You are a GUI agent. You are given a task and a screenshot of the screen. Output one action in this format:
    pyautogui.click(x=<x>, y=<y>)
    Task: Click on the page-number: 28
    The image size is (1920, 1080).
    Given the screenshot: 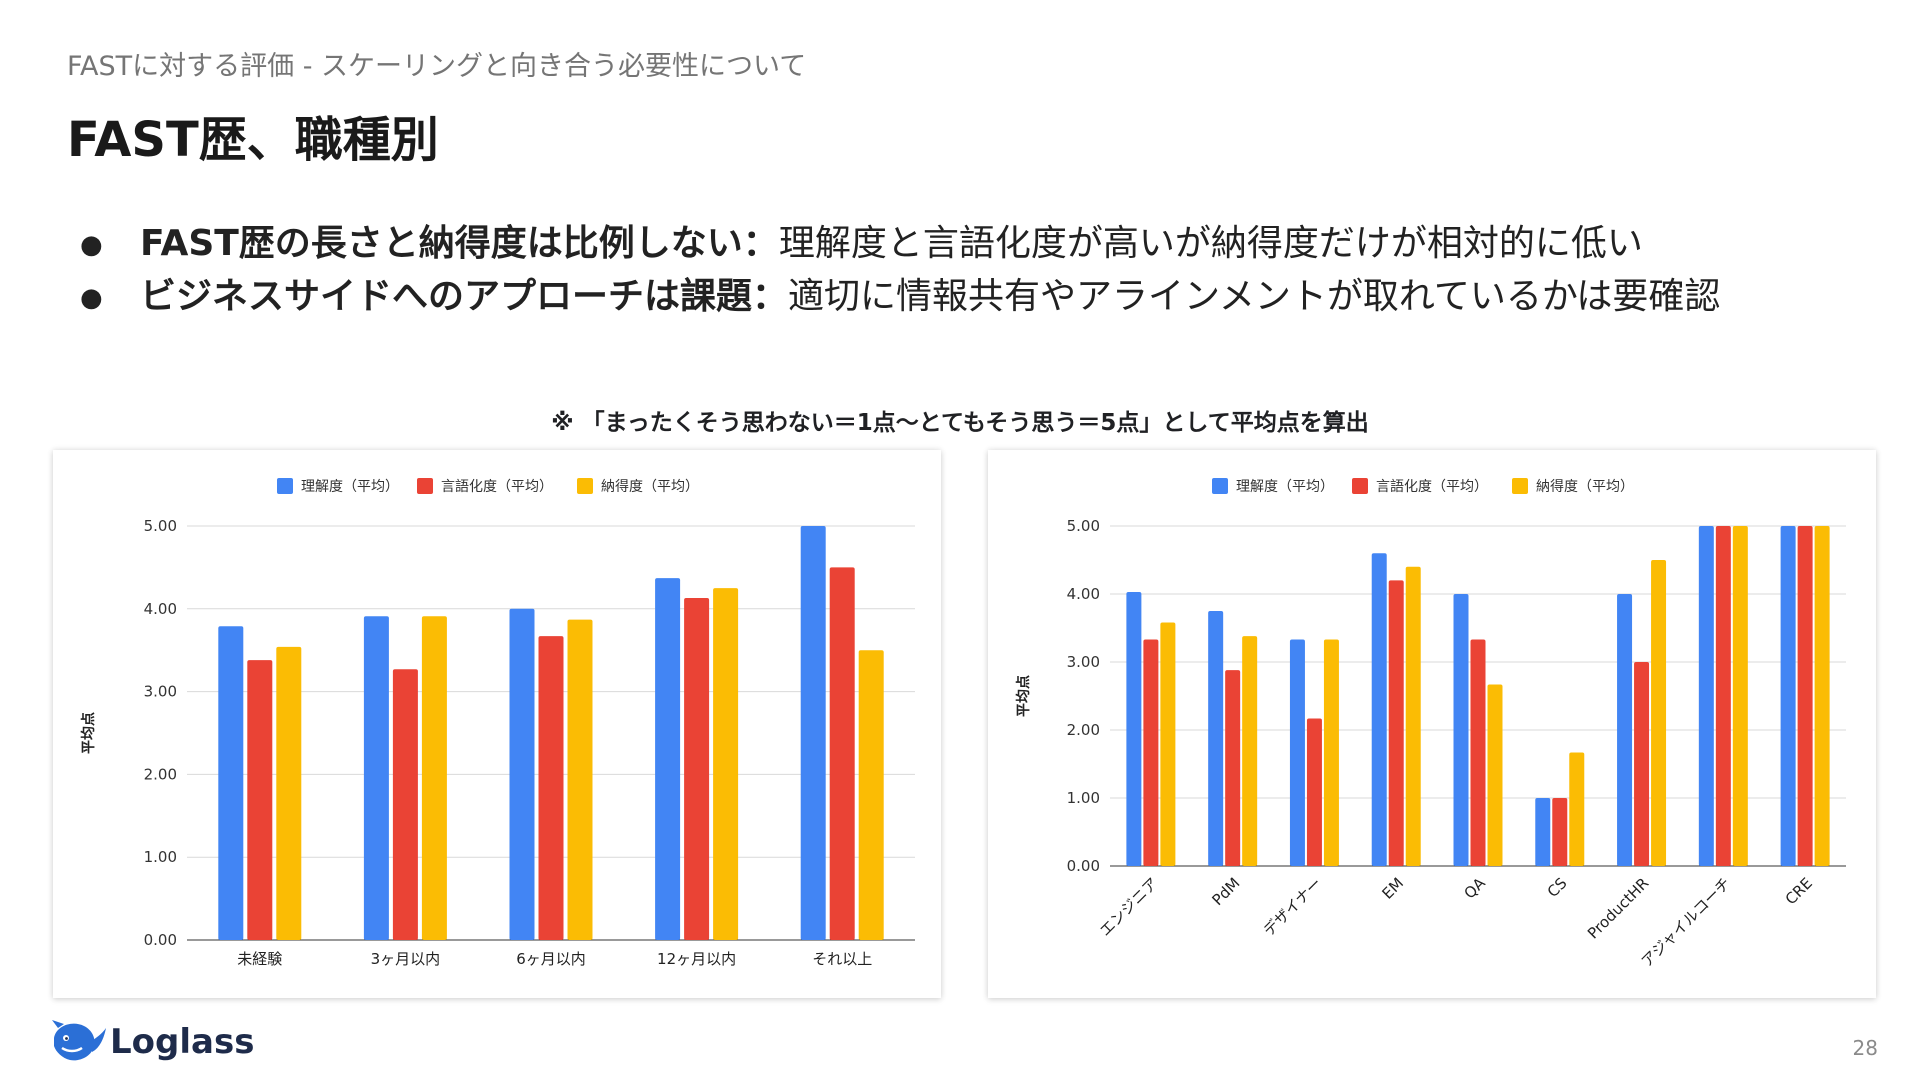 What is the action you would take?
    pyautogui.click(x=1865, y=1048)
    